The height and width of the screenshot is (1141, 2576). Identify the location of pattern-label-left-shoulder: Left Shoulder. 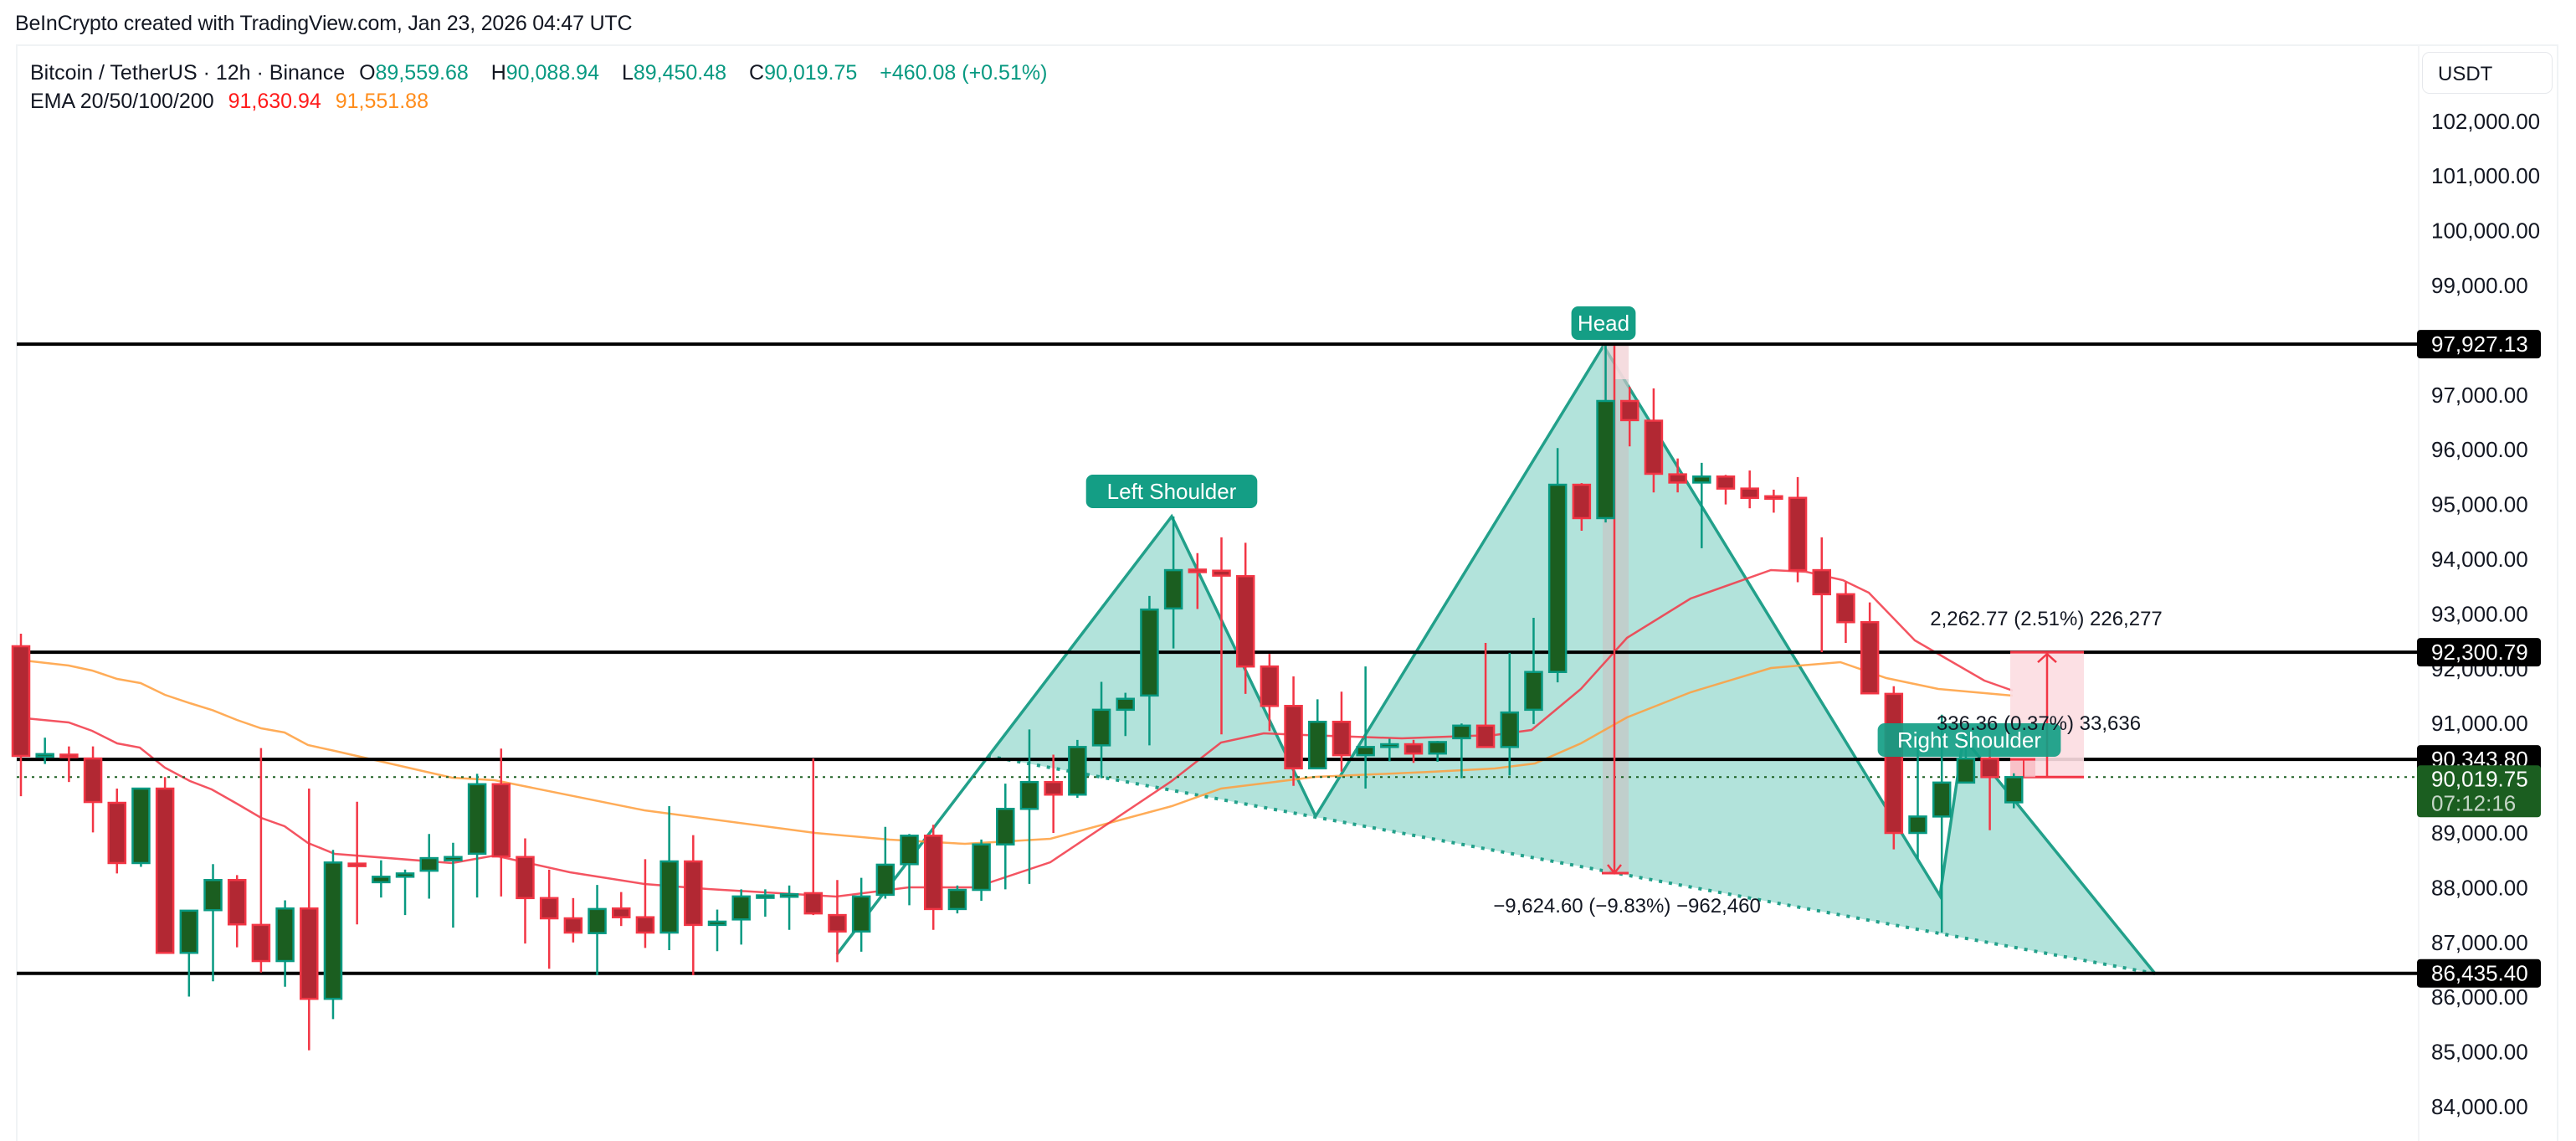
(1171, 491).